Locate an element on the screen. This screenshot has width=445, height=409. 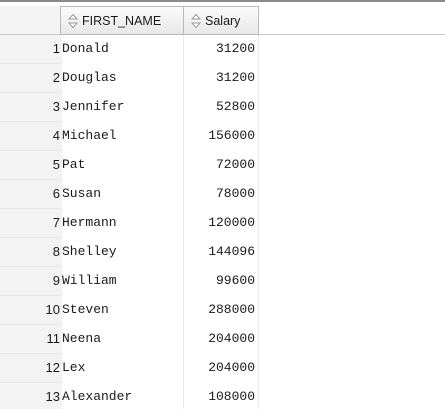
table-row: 2 Douglas 31200 is located at coordinates (222, 78).